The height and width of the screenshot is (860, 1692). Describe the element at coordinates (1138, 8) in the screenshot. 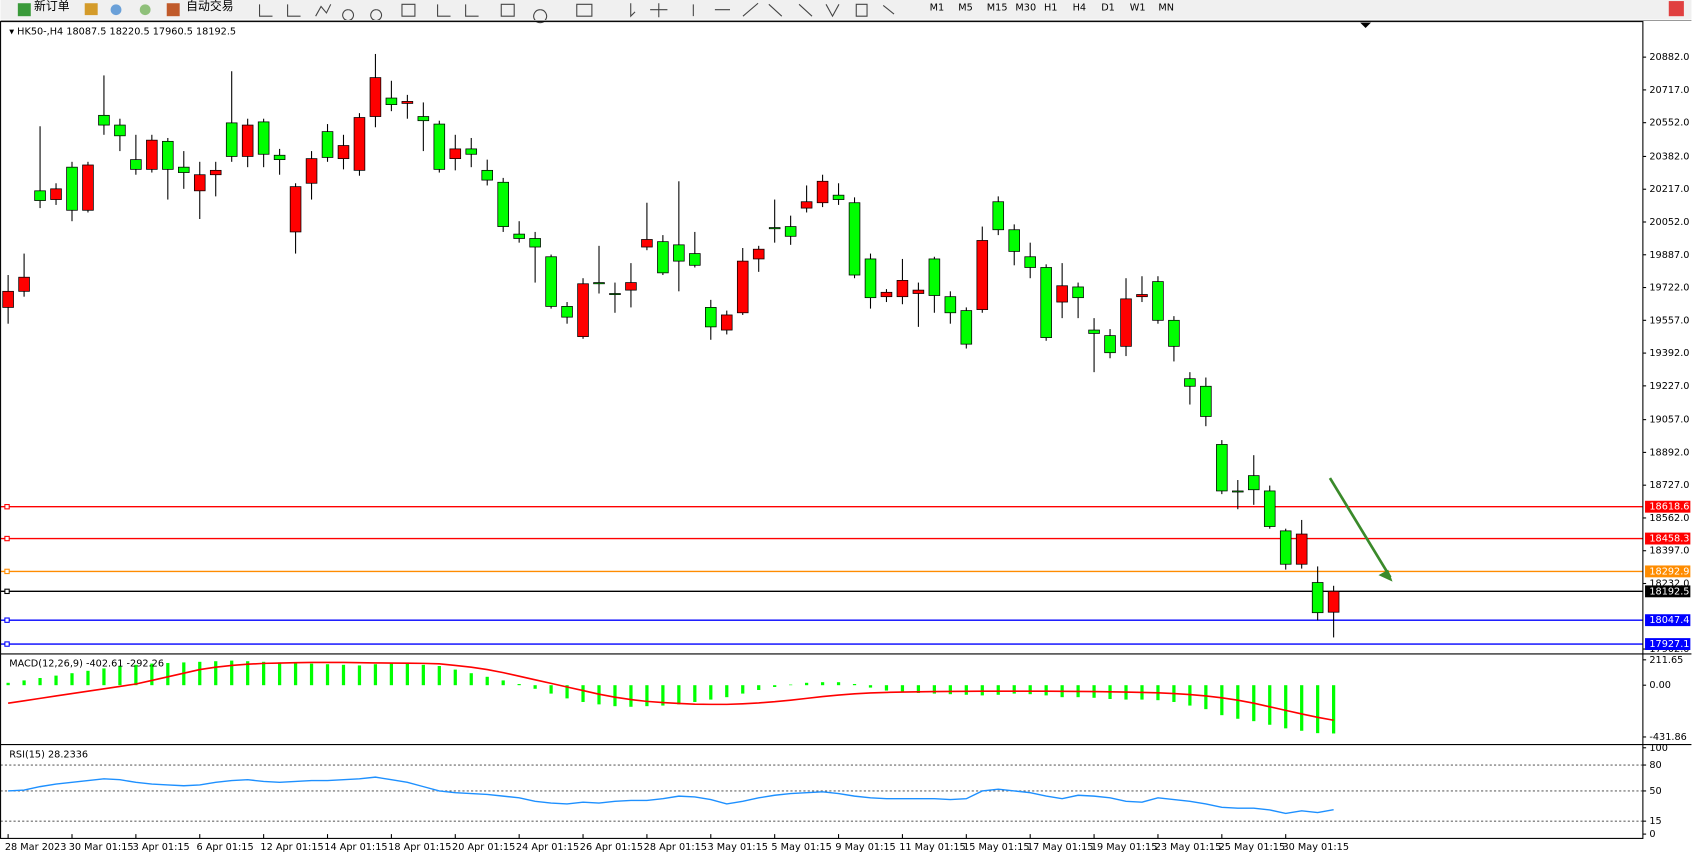

I see `timeframe-button: W1` at that location.